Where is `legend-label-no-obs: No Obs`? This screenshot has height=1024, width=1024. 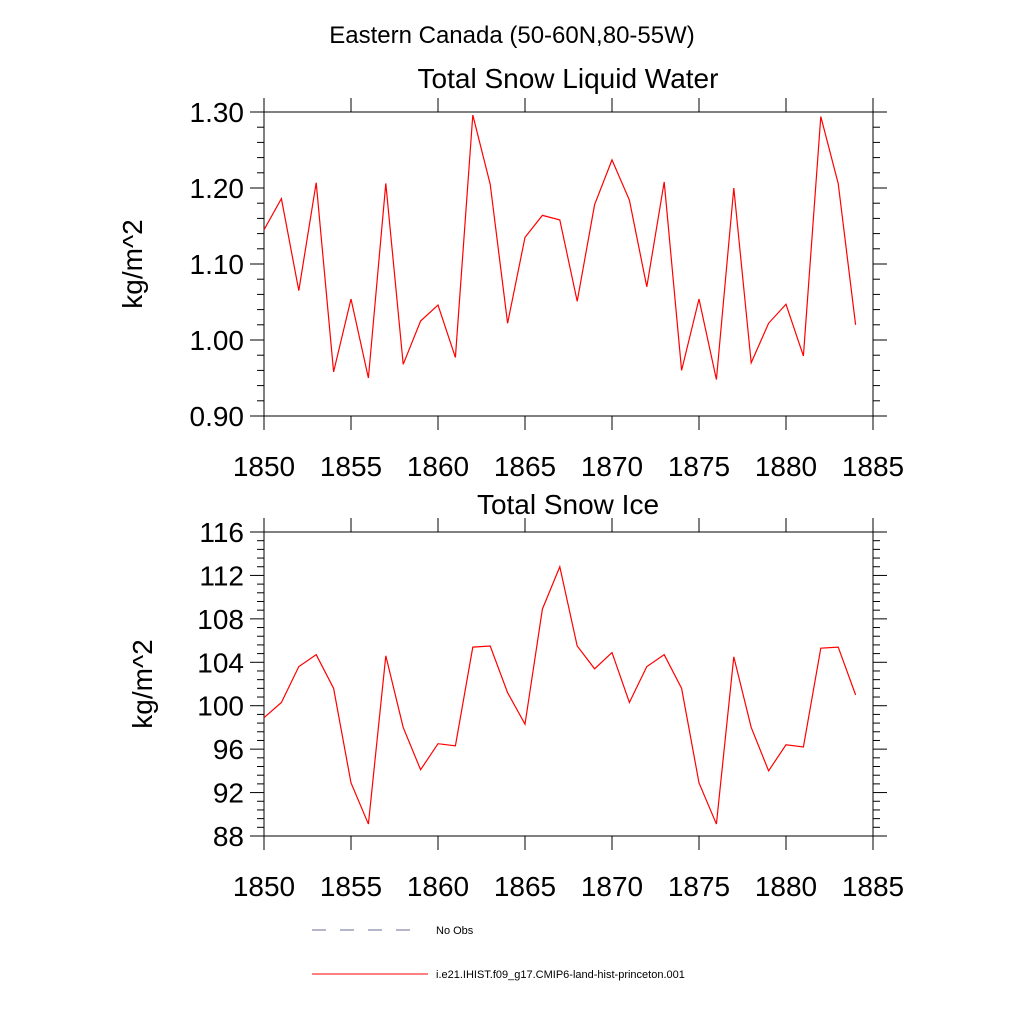 legend-label-no-obs: No Obs is located at coordinates (455, 931).